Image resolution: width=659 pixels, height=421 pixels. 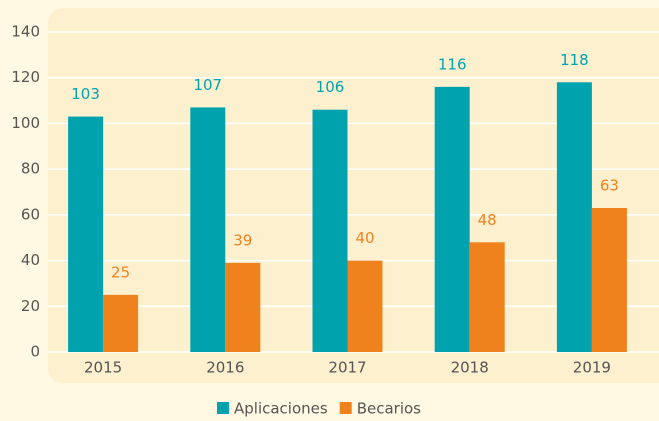 What do you see at coordinates (452, 64) in the screenshot?
I see `data-label: 116` at bounding box center [452, 64].